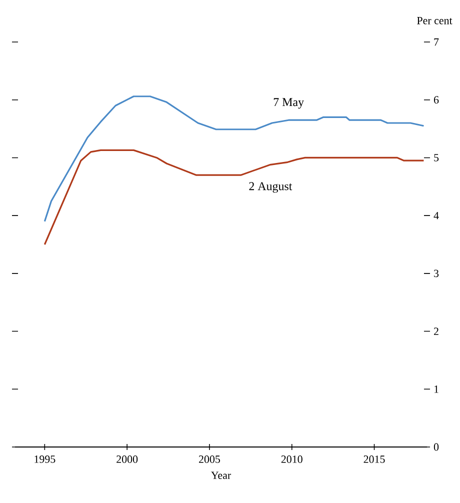  I want to click on x-tick-label: 2015, so click(374, 459).